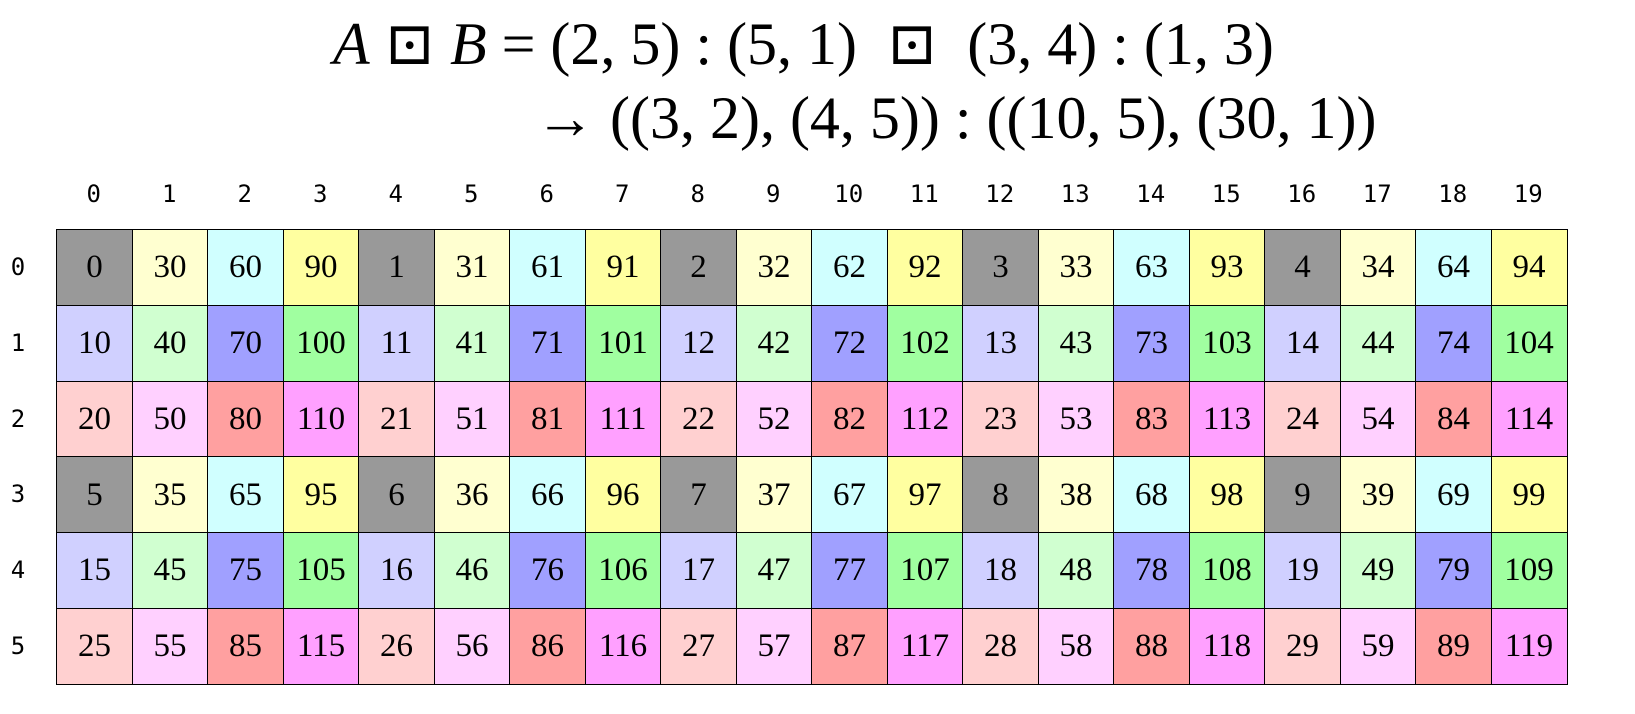 This screenshot has height=714, width=1635. Describe the element at coordinates (1151, 419) in the screenshot. I see `grid-cell: 83` at that location.